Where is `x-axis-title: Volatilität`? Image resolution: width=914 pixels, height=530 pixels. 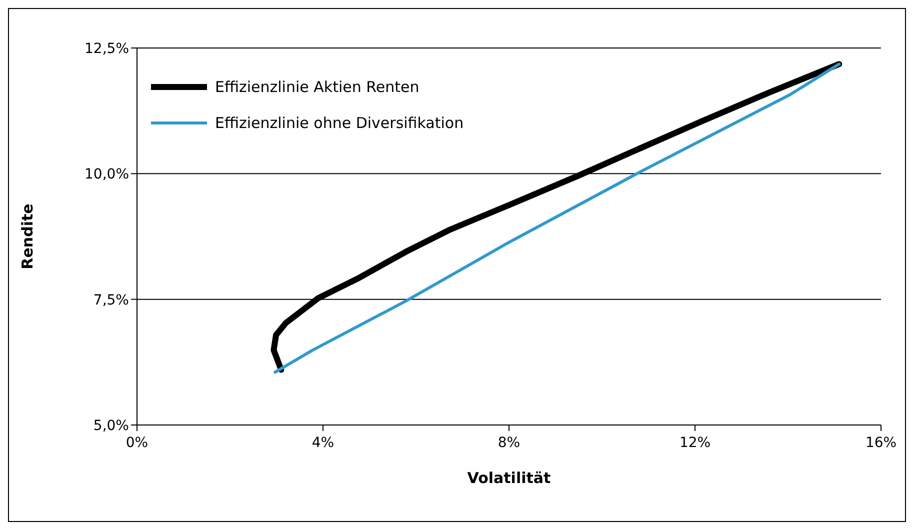
x-axis-title: Volatilität is located at coordinates (509, 478).